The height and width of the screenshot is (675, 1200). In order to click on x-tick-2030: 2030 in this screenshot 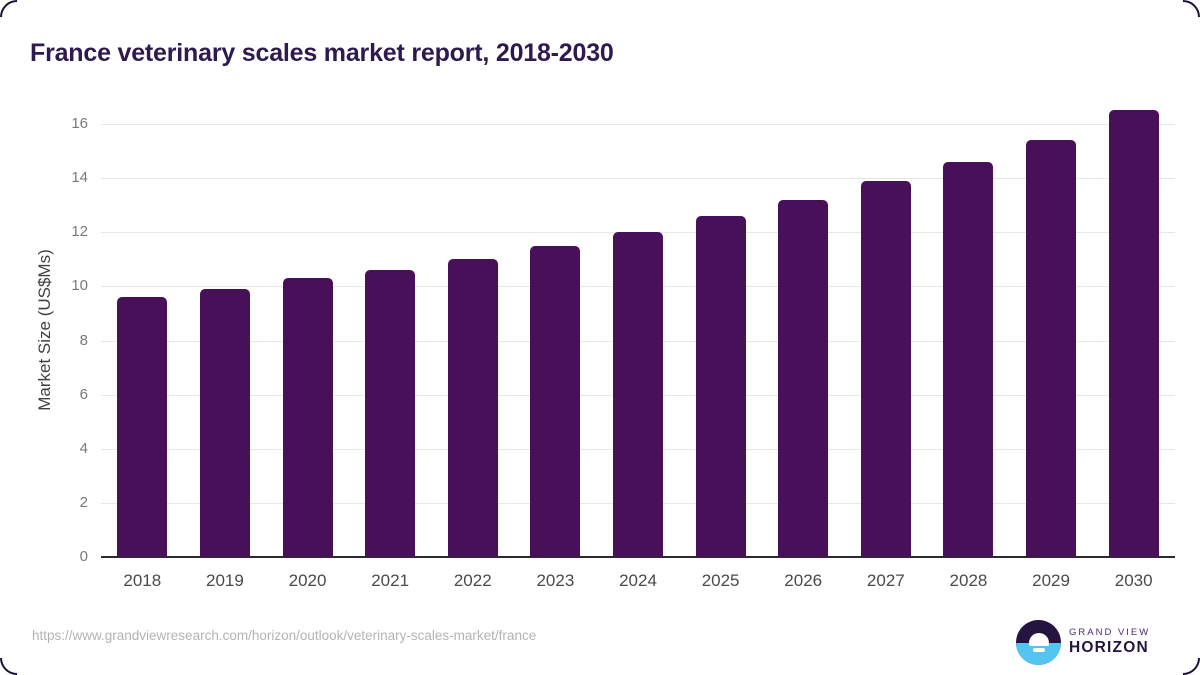, I will do `click(1133, 580)`.